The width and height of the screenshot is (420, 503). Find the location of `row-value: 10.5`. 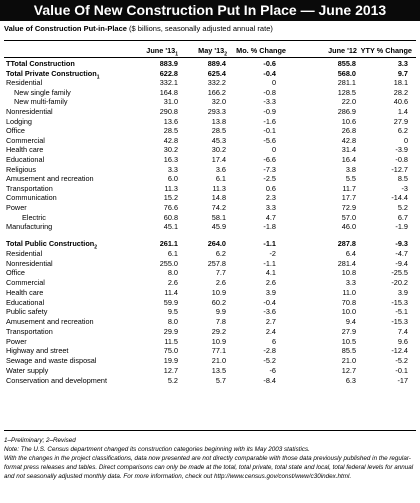

row-value: 10.5 is located at coordinates (348, 341).